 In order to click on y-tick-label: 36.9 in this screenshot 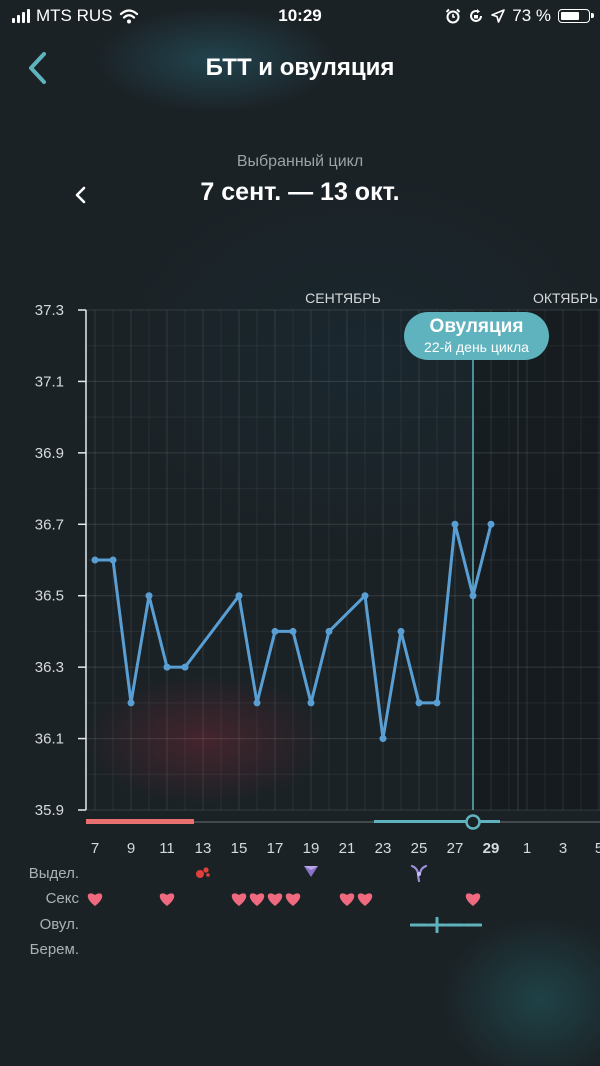, I will do `click(49, 453)`.